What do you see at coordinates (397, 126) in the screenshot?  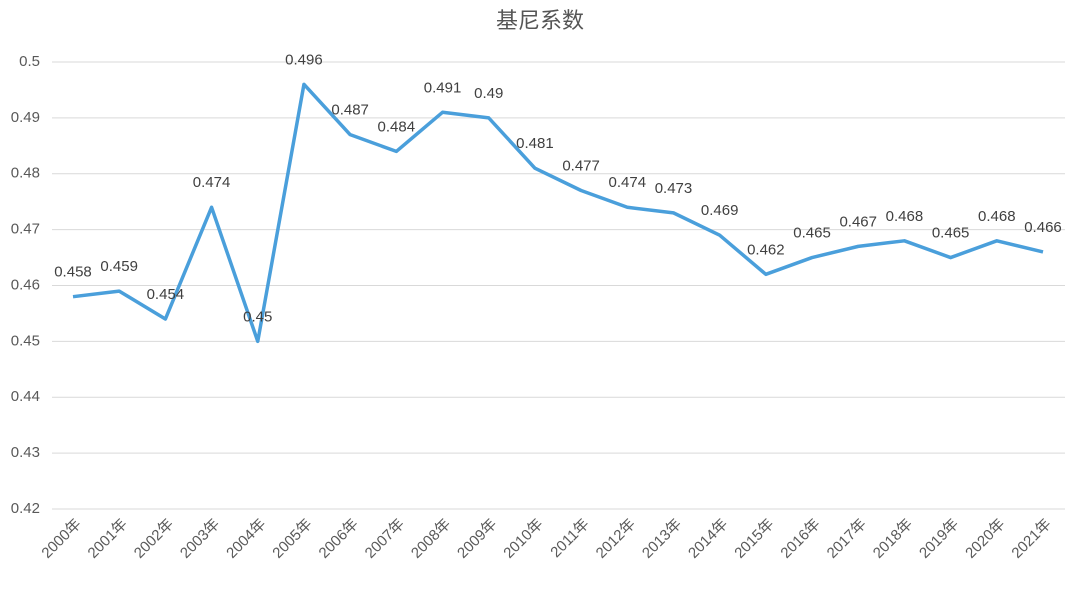 I see `data-label: 0.484` at bounding box center [397, 126].